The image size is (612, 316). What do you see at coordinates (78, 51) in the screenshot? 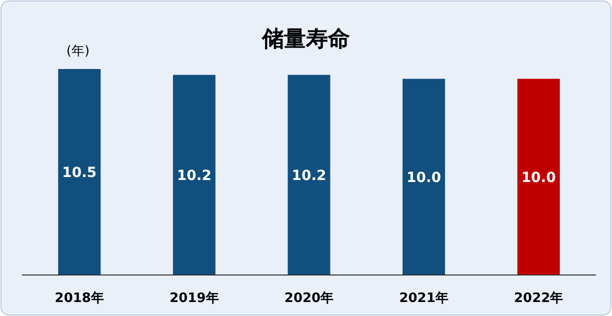
I see `y-axis-title: (年)` at bounding box center [78, 51].